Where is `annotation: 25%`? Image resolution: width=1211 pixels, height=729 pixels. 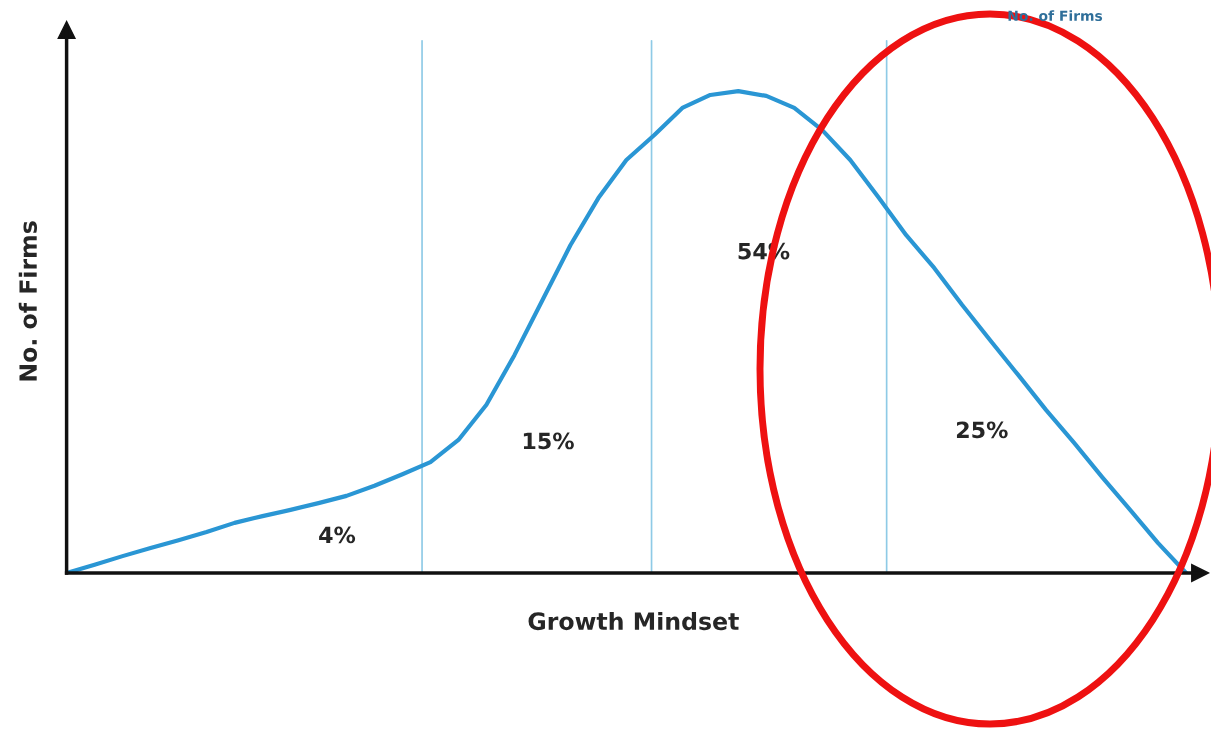
annotation: 25% is located at coordinates (982, 430).